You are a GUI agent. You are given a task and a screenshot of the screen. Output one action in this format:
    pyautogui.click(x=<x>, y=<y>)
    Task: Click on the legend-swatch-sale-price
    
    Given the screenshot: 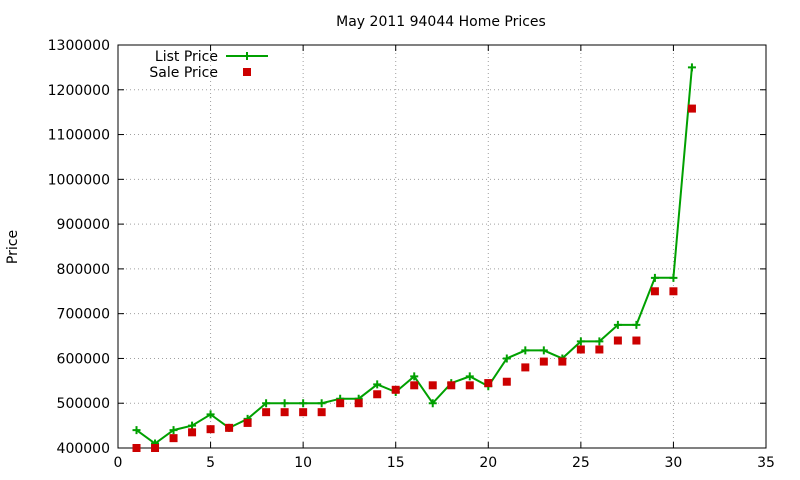 What is the action you would take?
    pyautogui.click(x=247, y=72)
    